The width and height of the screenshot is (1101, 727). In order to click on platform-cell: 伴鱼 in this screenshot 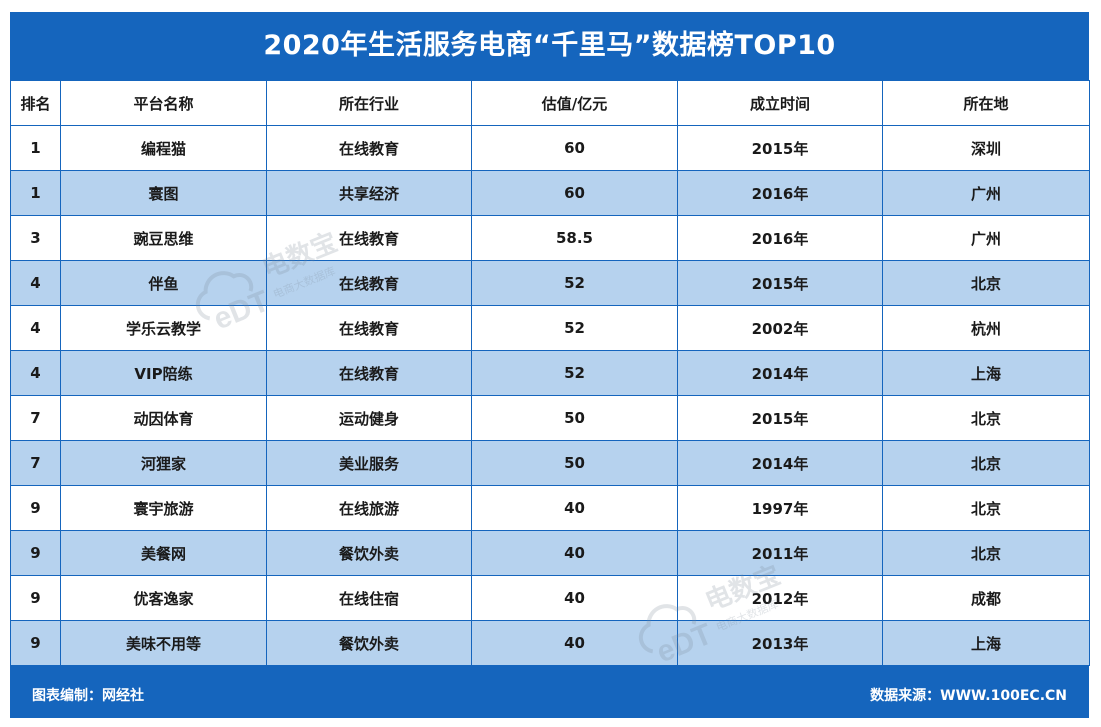, I will do `click(163, 283)`.